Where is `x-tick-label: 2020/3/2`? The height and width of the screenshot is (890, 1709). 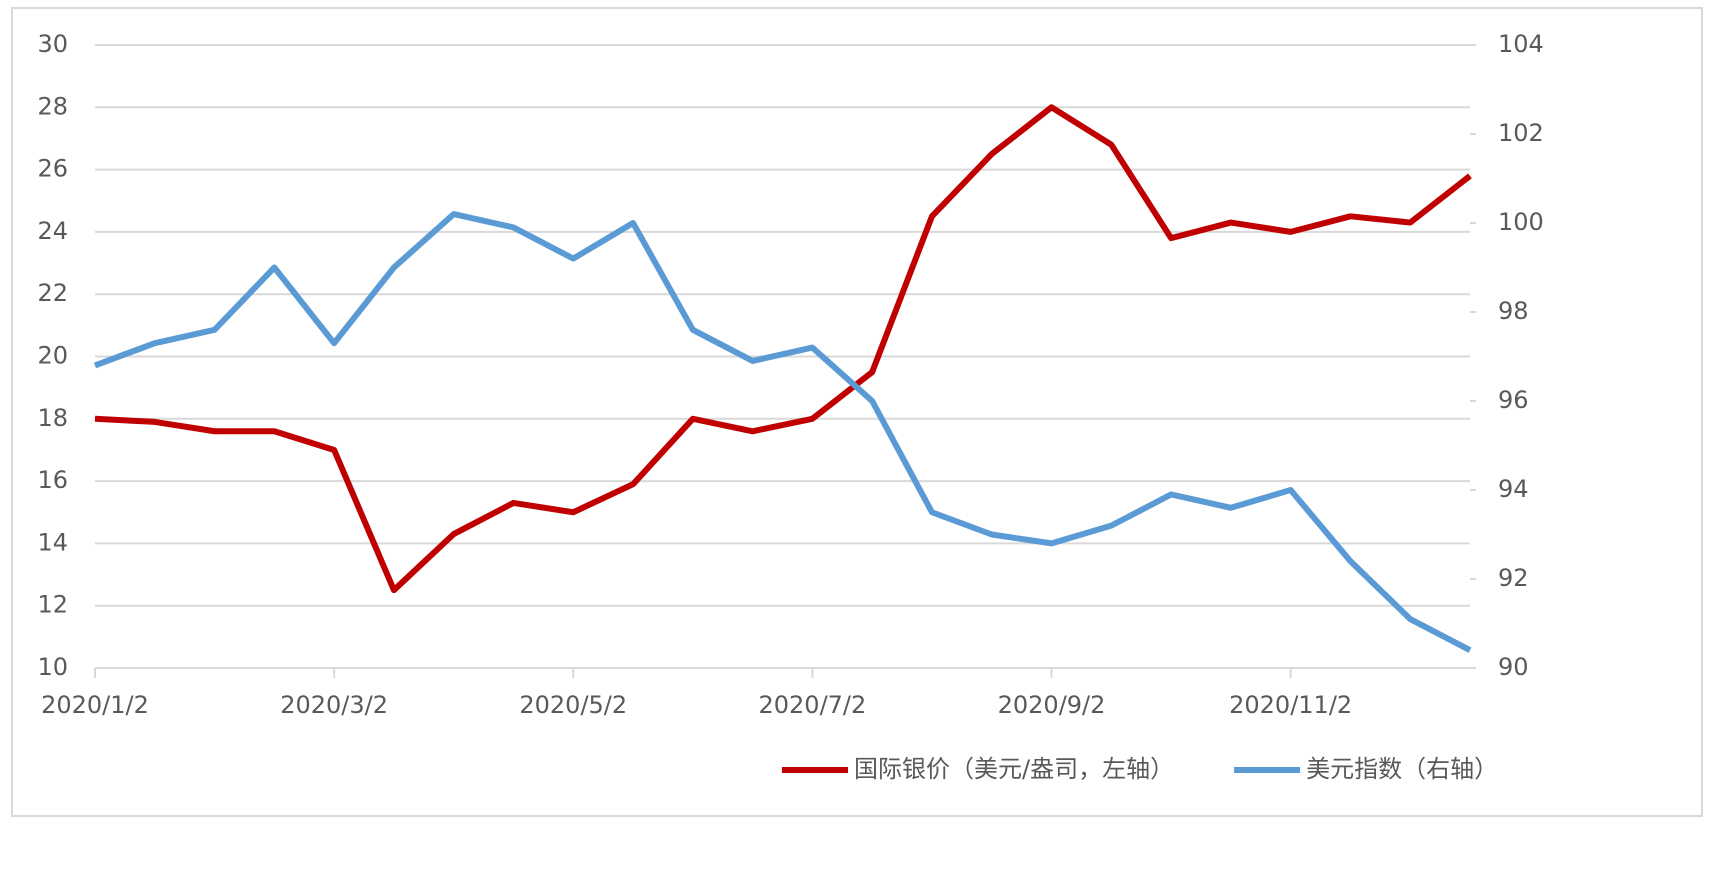
x-tick-label: 2020/3/2 is located at coordinates (334, 705).